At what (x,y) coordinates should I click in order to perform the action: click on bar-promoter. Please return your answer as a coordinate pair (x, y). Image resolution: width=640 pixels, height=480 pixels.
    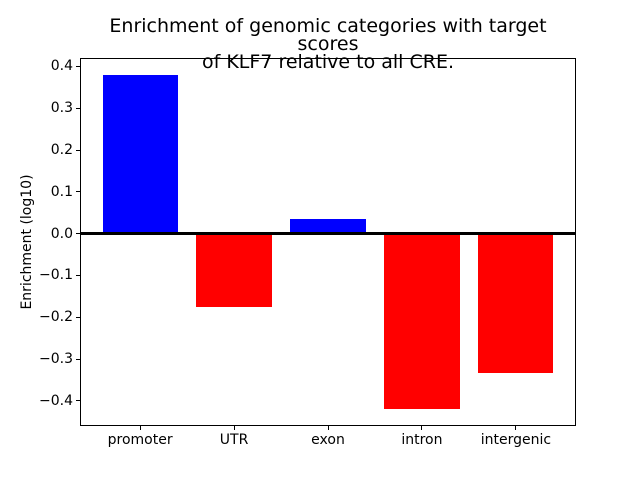
    Looking at the image, I should click on (140, 154).